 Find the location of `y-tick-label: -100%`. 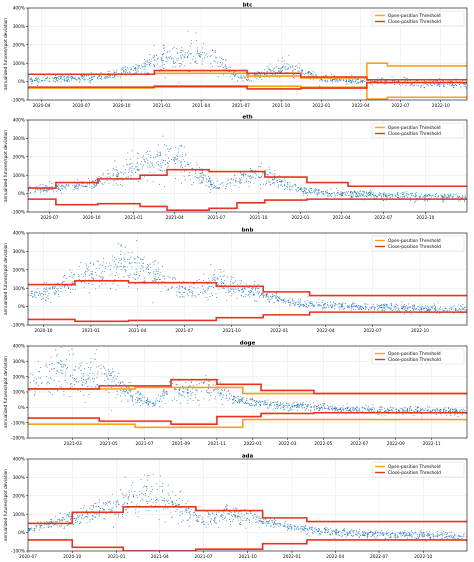

y-tick-label: -100% is located at coordinates (18, 213).